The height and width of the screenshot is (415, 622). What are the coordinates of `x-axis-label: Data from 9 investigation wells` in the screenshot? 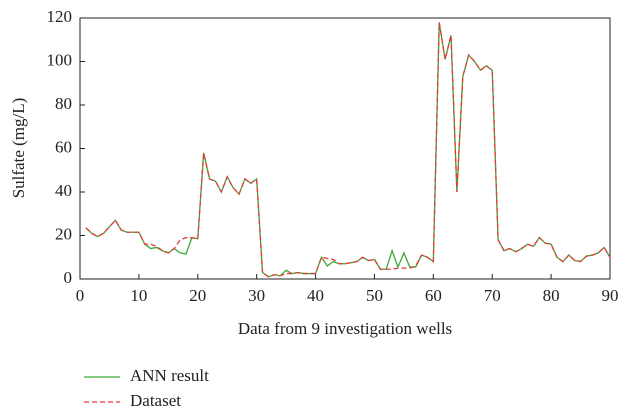 It's located at (345, 328).